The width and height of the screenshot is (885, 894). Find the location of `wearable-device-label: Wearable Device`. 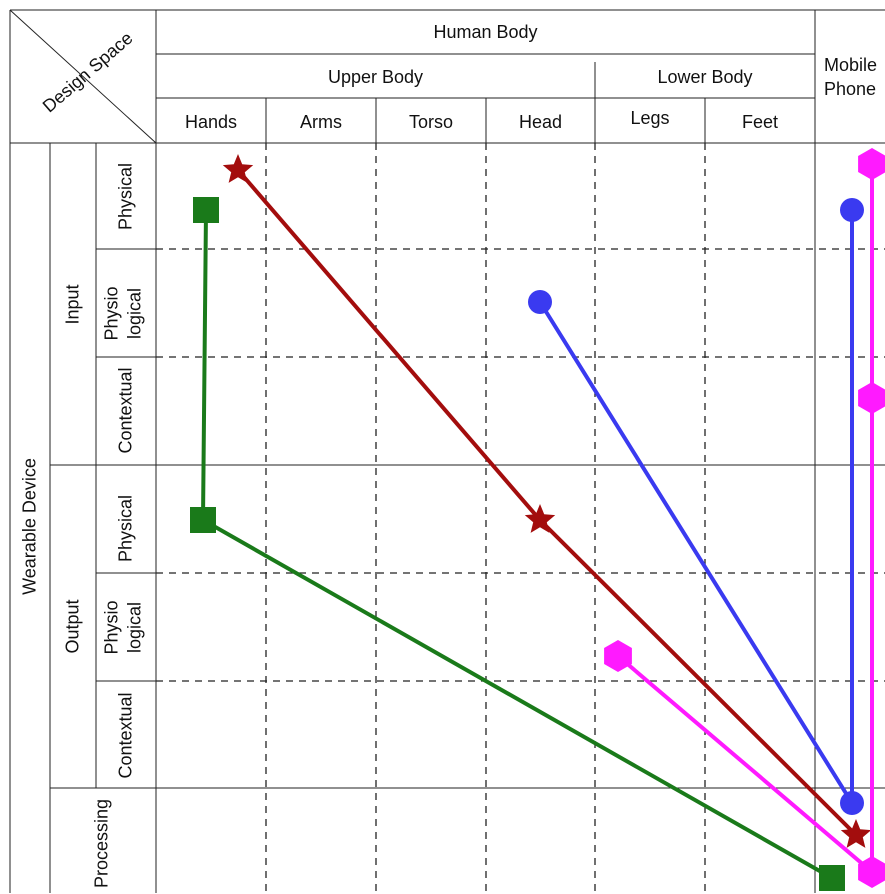

wearable-device-label: Wearable Device is located at coordinates (29, 526).